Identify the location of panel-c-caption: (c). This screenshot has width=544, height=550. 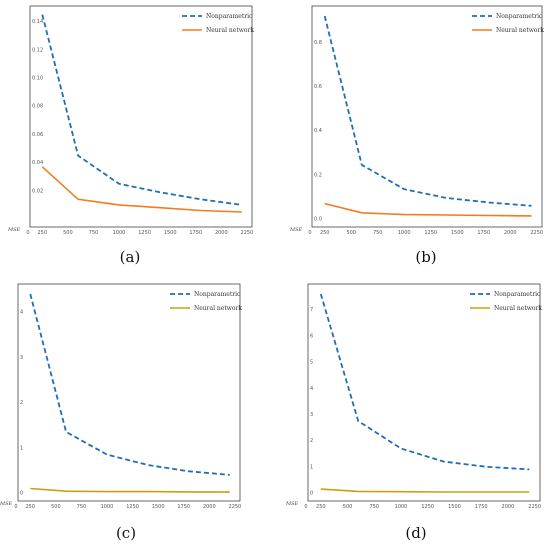
(126, 533).